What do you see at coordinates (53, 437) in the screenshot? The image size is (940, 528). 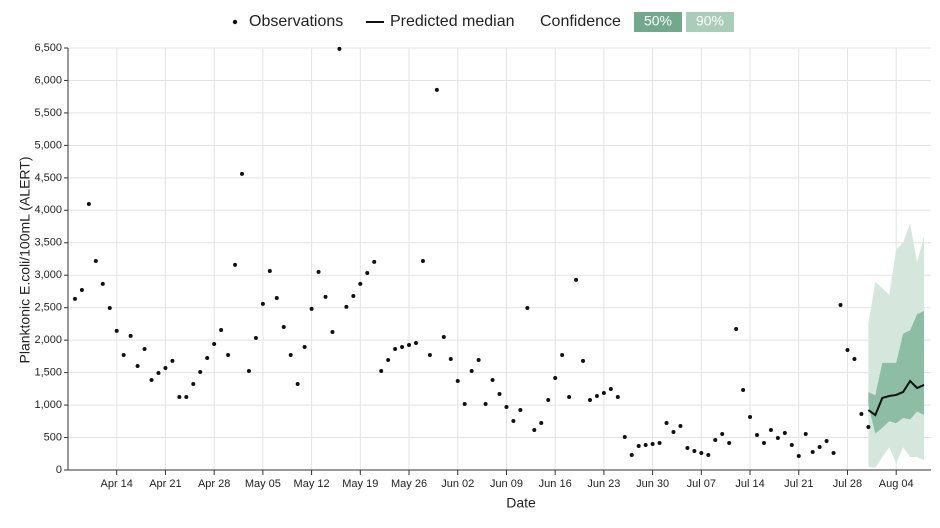 I see `y-tick-label: 500` at bounding box center [53, 437].